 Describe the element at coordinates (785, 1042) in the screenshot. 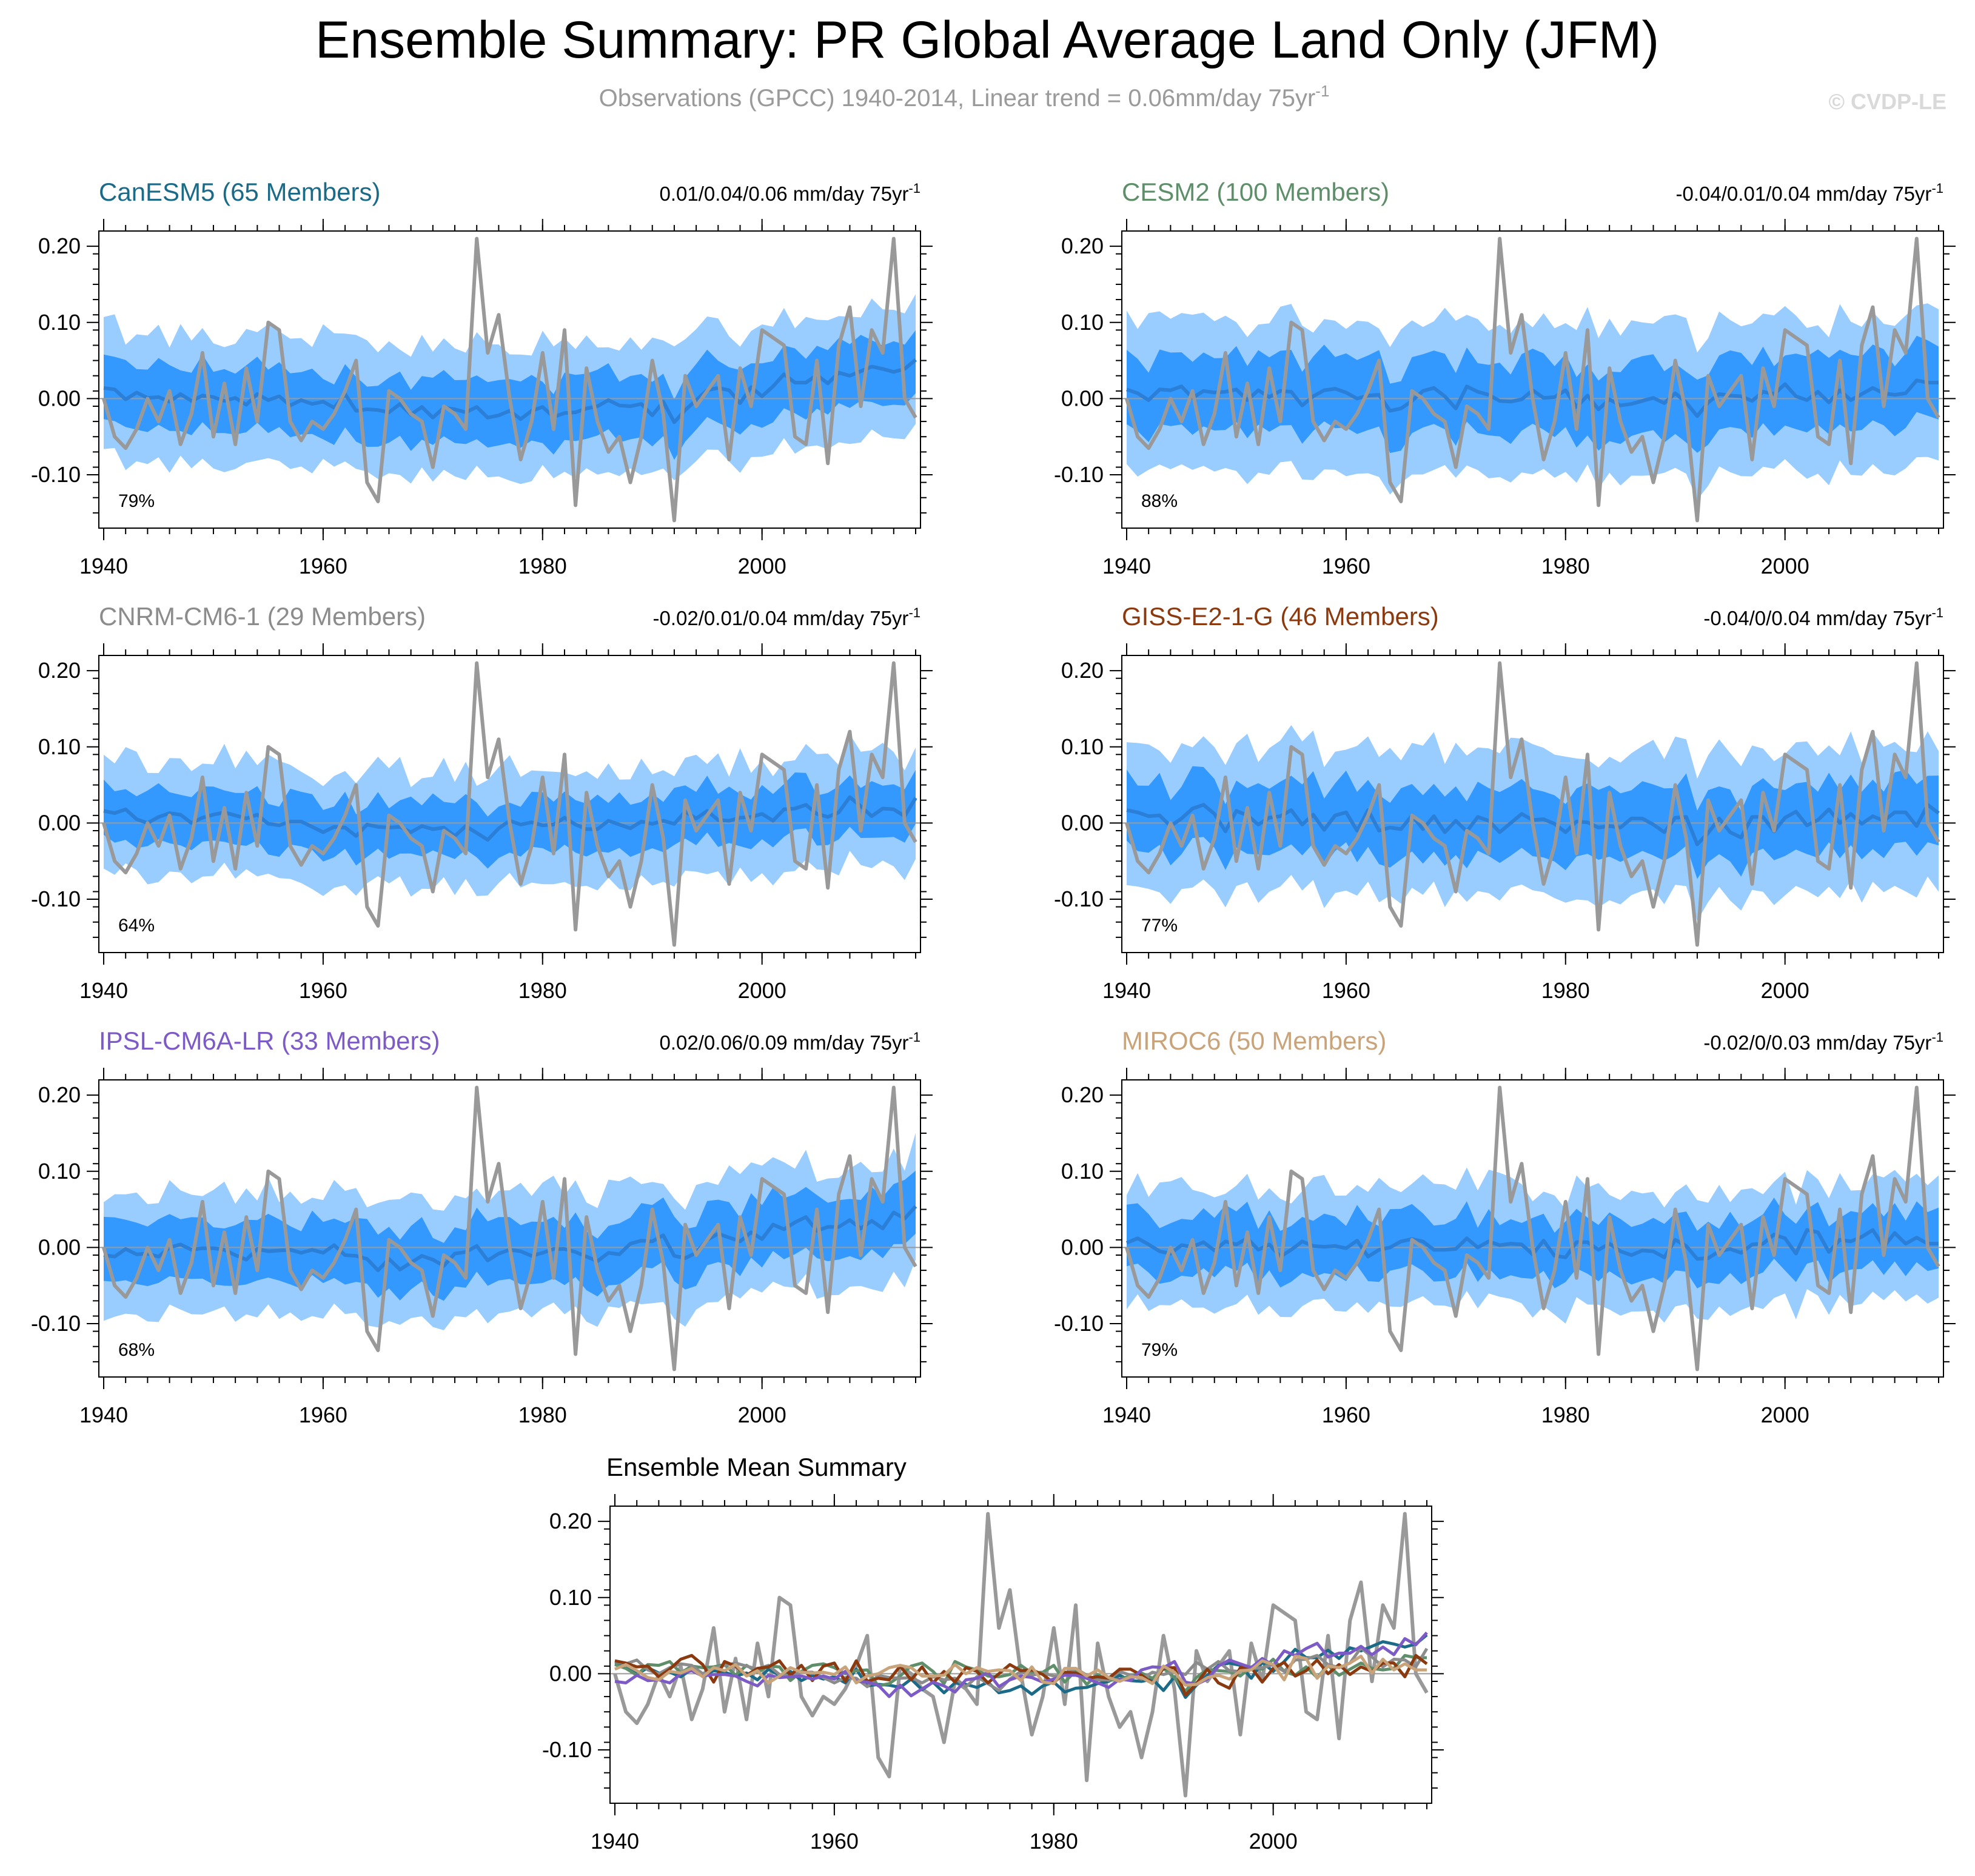

I see `trend-text: 0.02/0.06/0.09 mm/day 75yr` at that location.